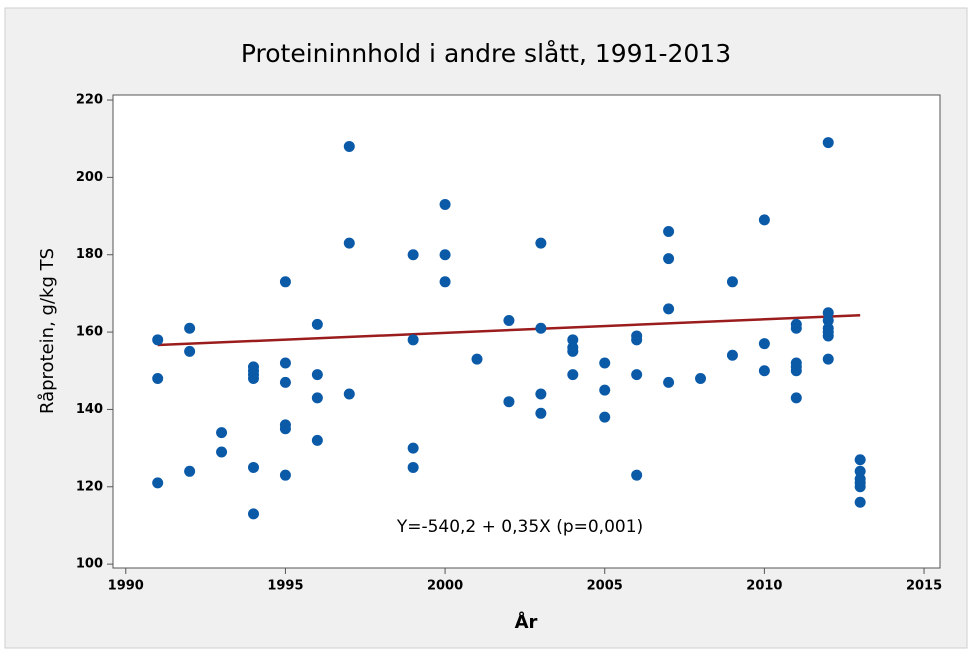  I want to click on fit-line, so click(509, 330).